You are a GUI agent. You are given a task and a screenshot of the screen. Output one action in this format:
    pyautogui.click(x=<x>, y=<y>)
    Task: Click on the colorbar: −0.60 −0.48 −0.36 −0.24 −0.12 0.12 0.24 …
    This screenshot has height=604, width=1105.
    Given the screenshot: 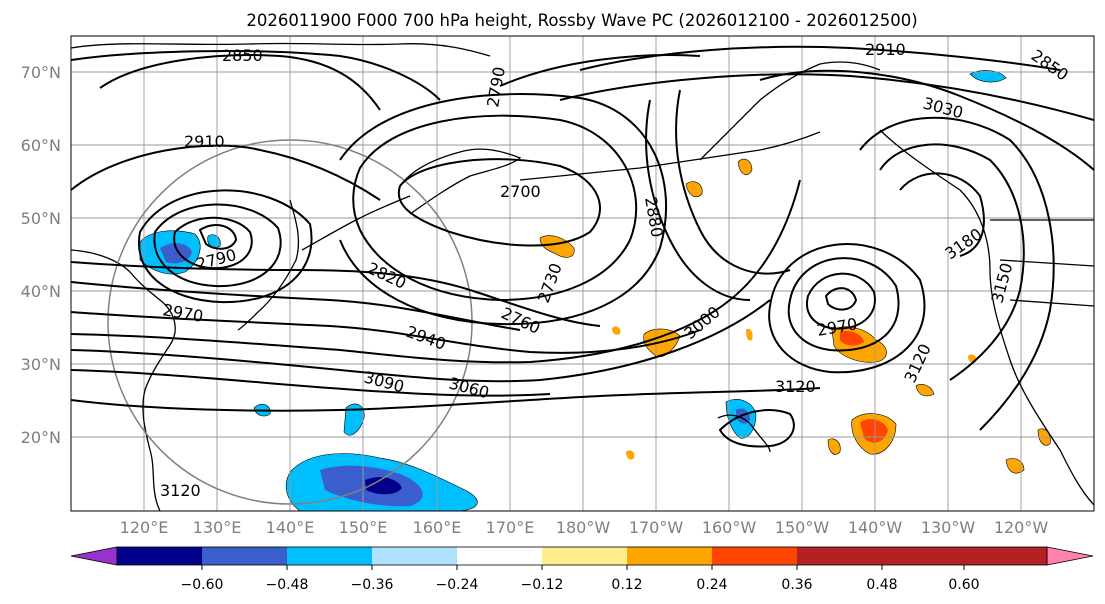 What is the action you would take?
    pyautogui.click(x=582, y=569)
    